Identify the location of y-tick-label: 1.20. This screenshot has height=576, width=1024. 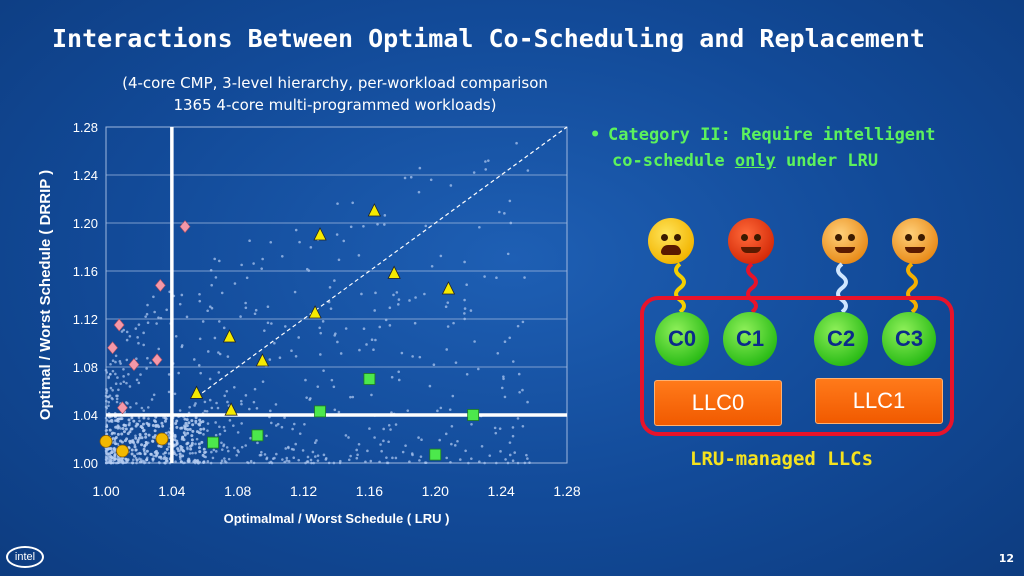
(85, 223).